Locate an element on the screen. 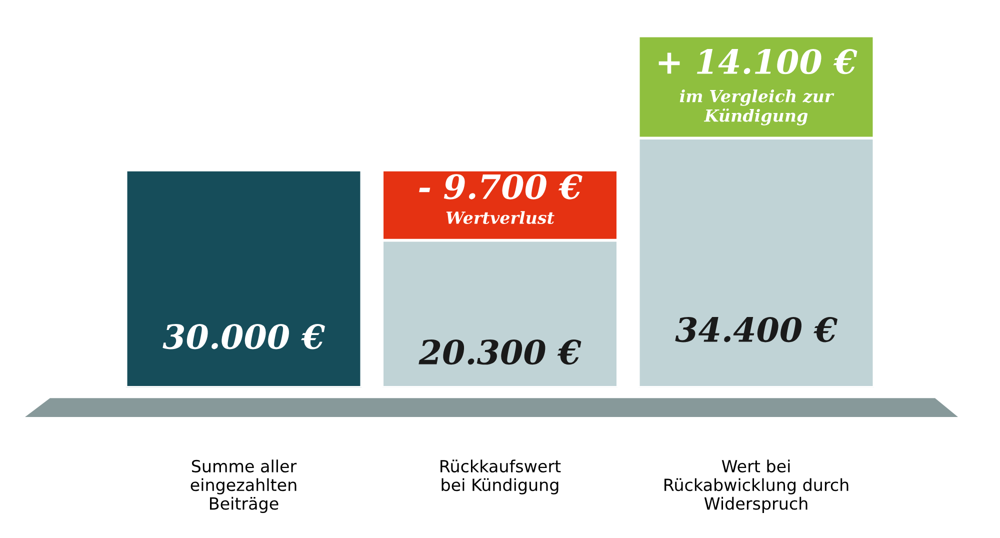 Image resolution: width=1000 pixels, height=538 pixels. data-label: 30.000 € is located at coordinates (243, 337).